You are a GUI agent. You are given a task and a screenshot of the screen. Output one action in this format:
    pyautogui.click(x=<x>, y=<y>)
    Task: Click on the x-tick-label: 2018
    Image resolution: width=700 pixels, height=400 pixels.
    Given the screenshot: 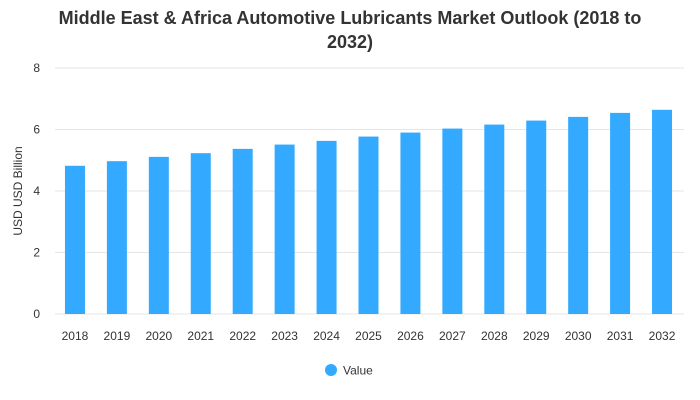 What is the action you would take?
    pyautogui.click(x=75, y=336)
    